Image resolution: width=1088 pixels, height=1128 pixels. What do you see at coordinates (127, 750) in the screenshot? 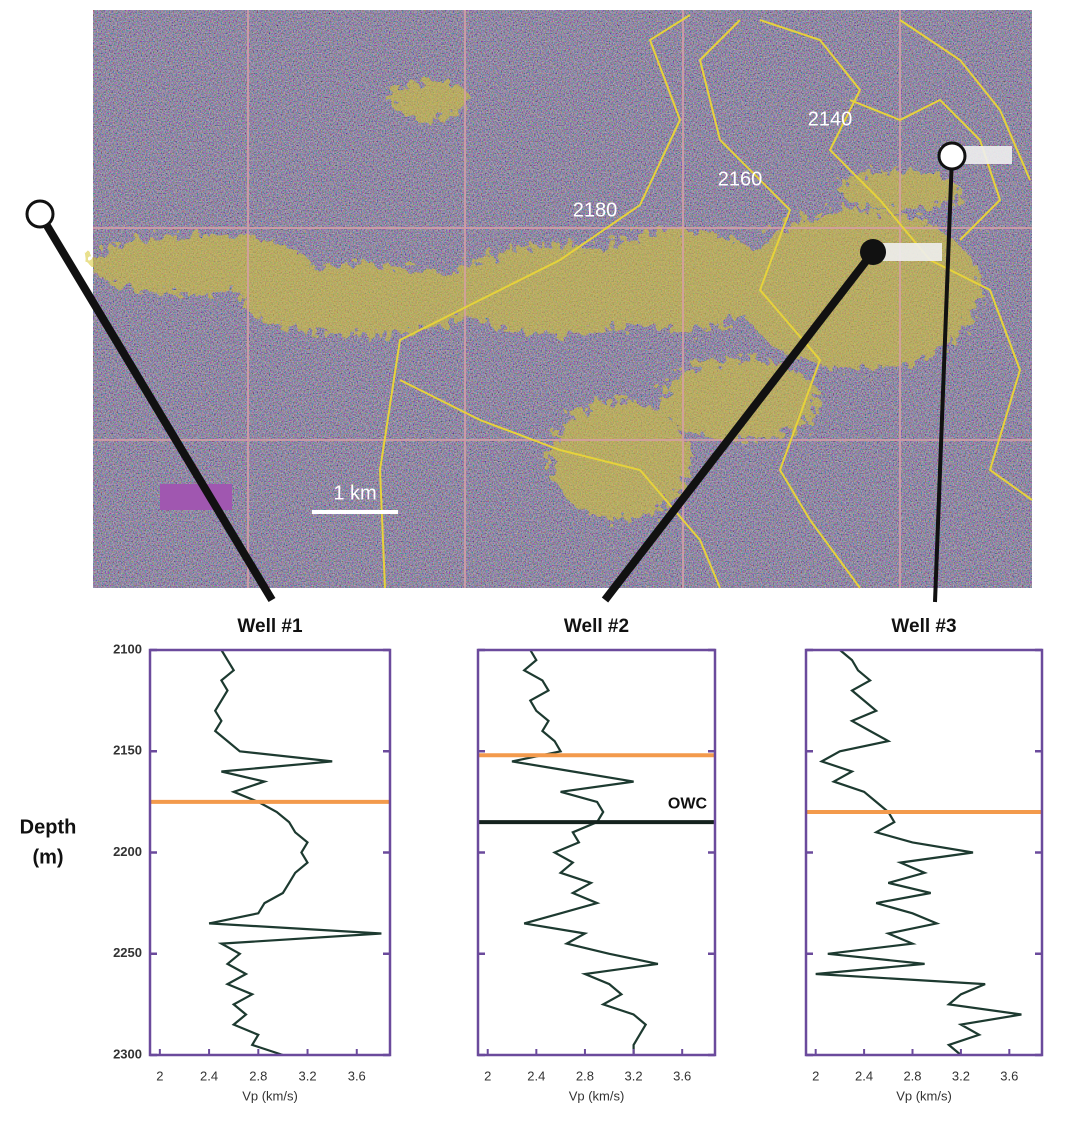
I see `y-tick-label: 2150` at bounding box center [127, 750].